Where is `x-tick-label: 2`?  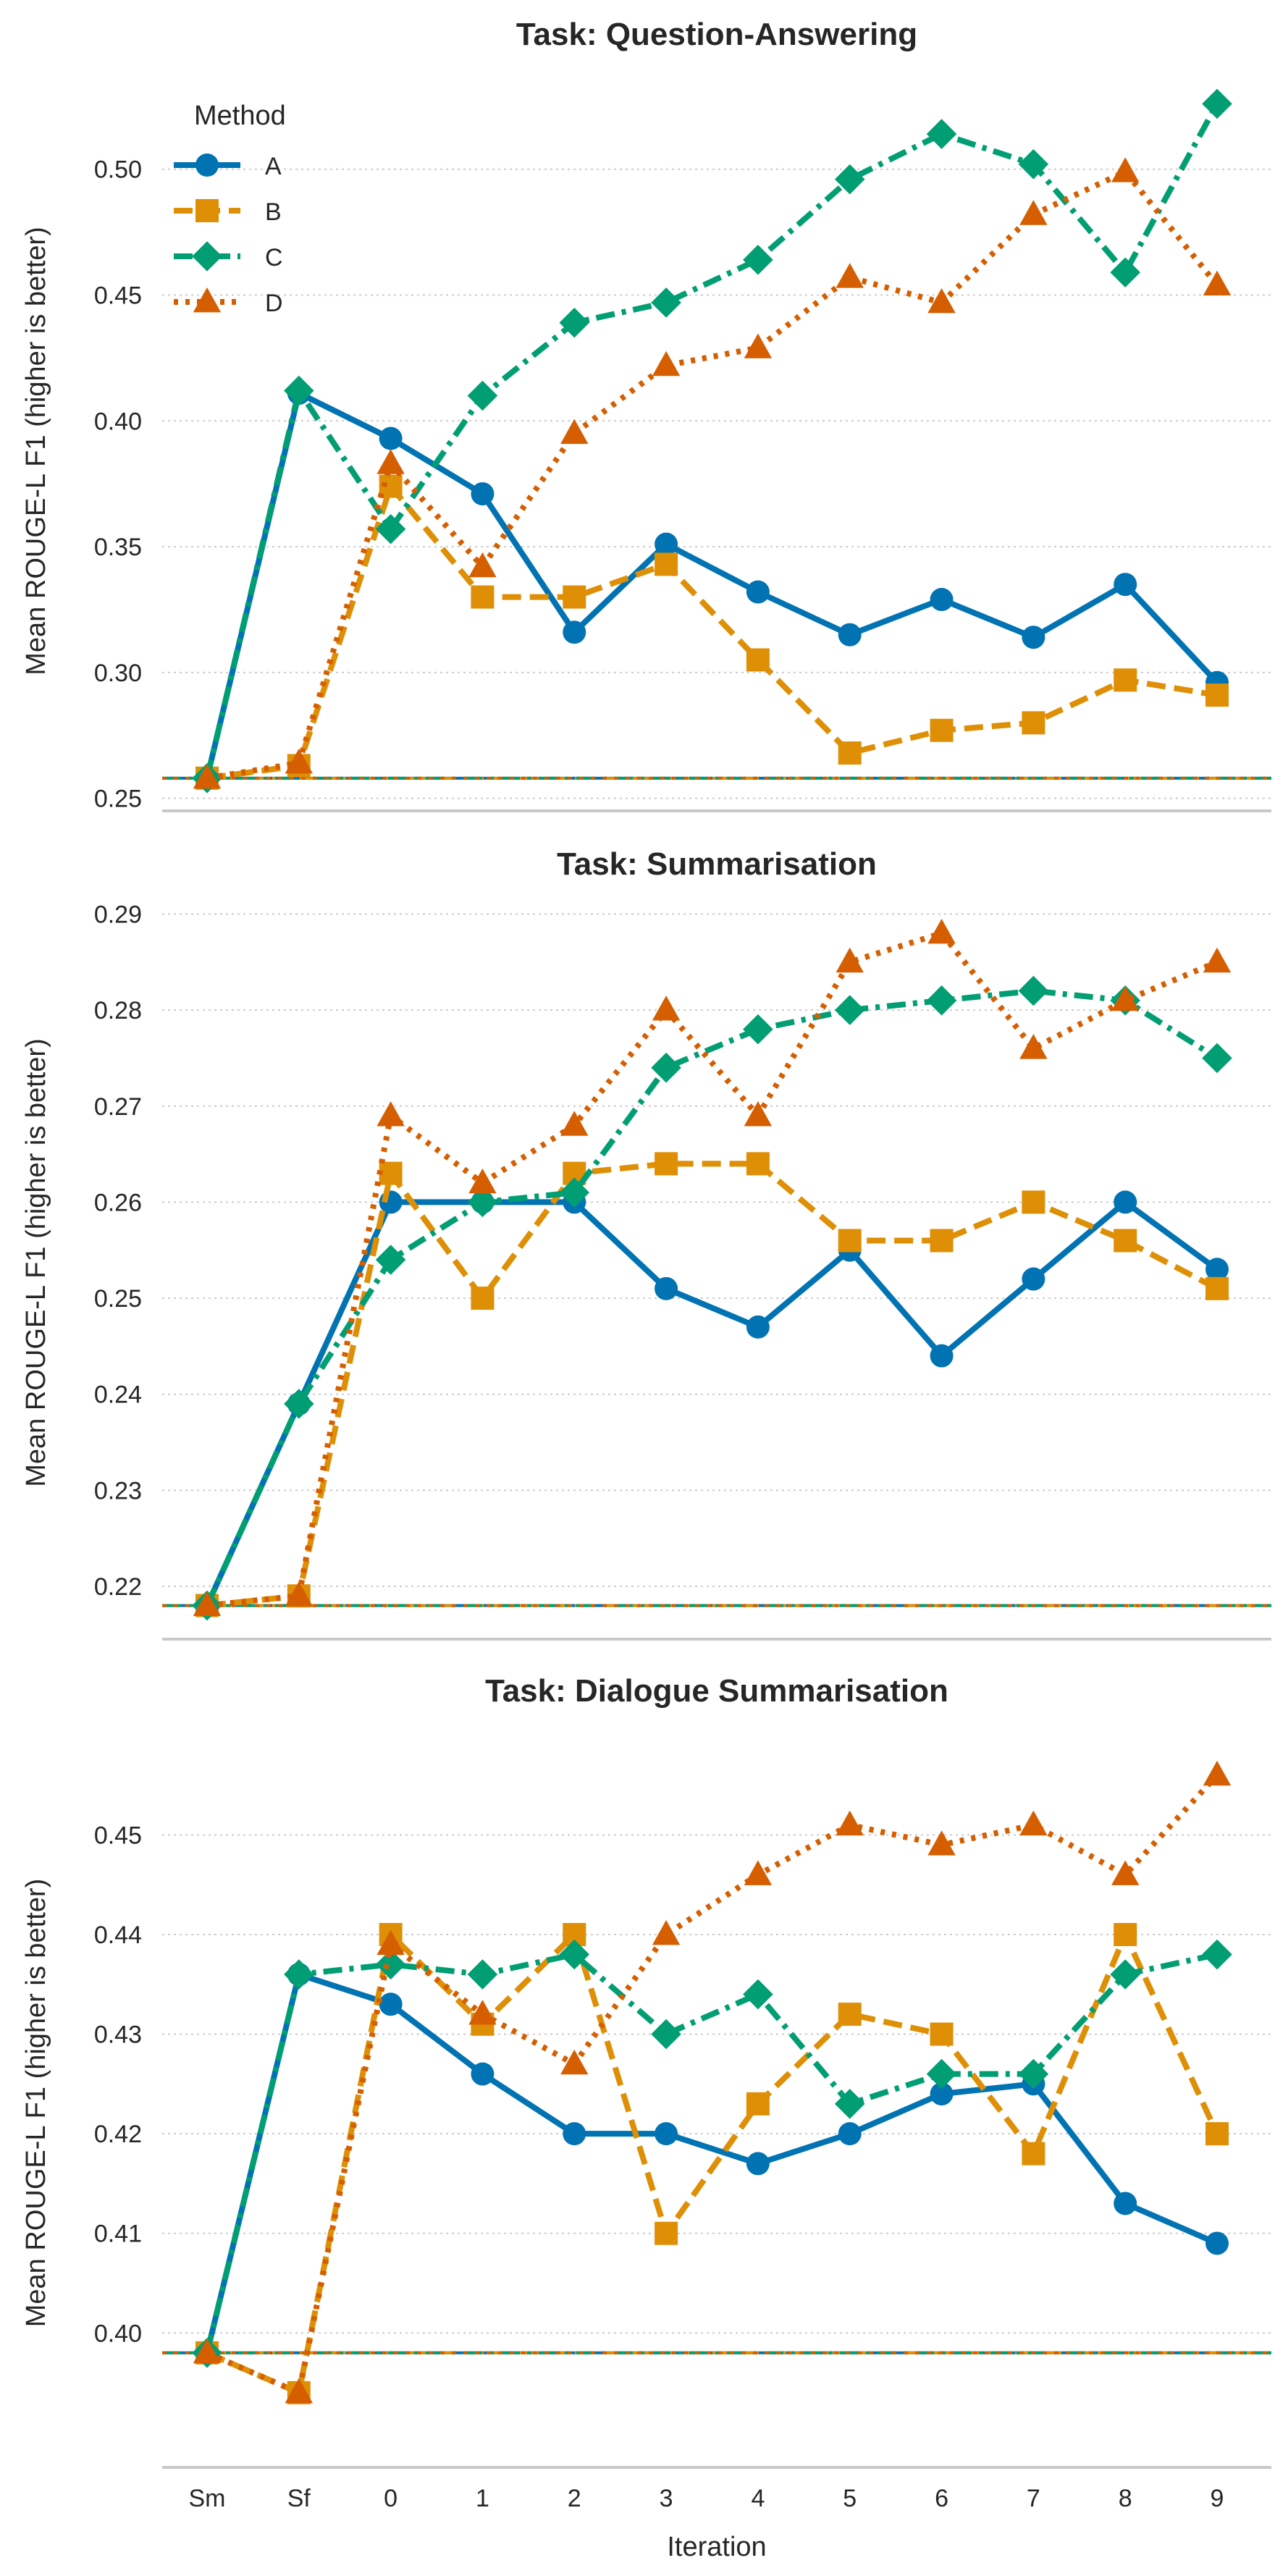
x-tick-label: 2 is located at coordinates (574, 2498).